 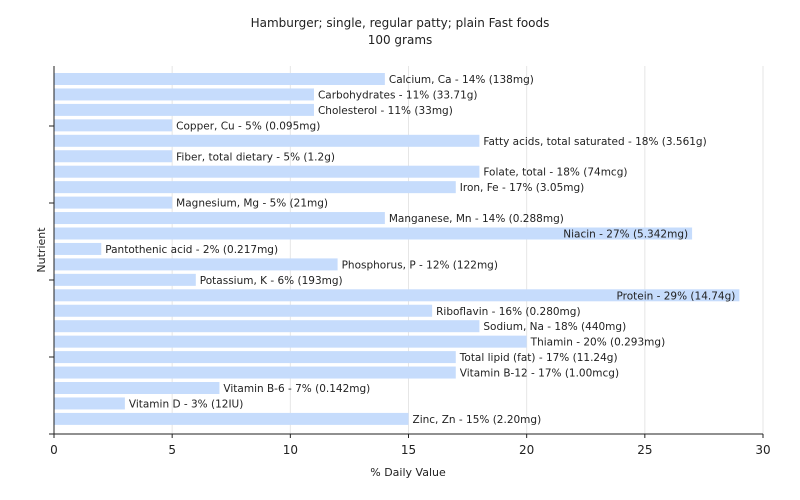 What do you see at coordinates (252, 204) in the screenshot?
I see `bar-label: Magnesium, Mg - 5% (21mg)` at bounding box center [252, 204].